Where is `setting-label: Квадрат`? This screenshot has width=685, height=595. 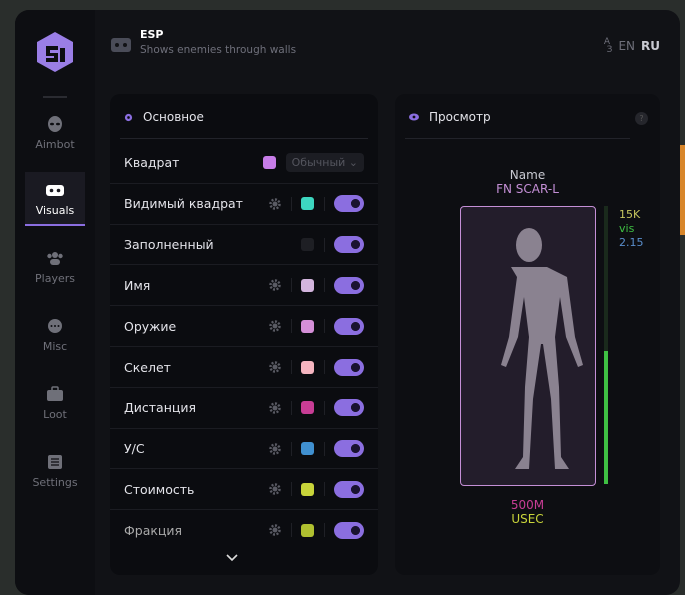 setting-label: Квадрат is located at coordinates (152, 162).